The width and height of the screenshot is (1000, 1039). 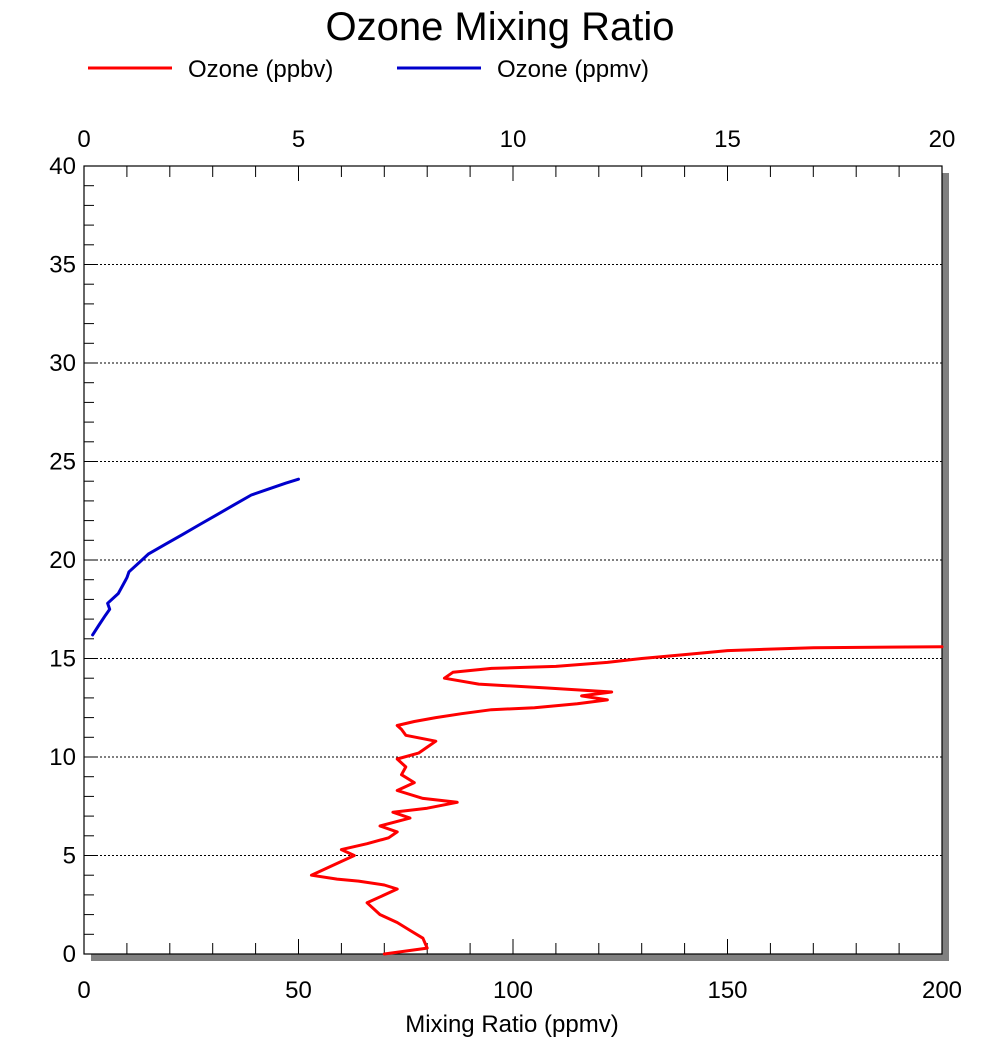 I want to click on plot-frame-shadow-right, so click(x=945, y=567).